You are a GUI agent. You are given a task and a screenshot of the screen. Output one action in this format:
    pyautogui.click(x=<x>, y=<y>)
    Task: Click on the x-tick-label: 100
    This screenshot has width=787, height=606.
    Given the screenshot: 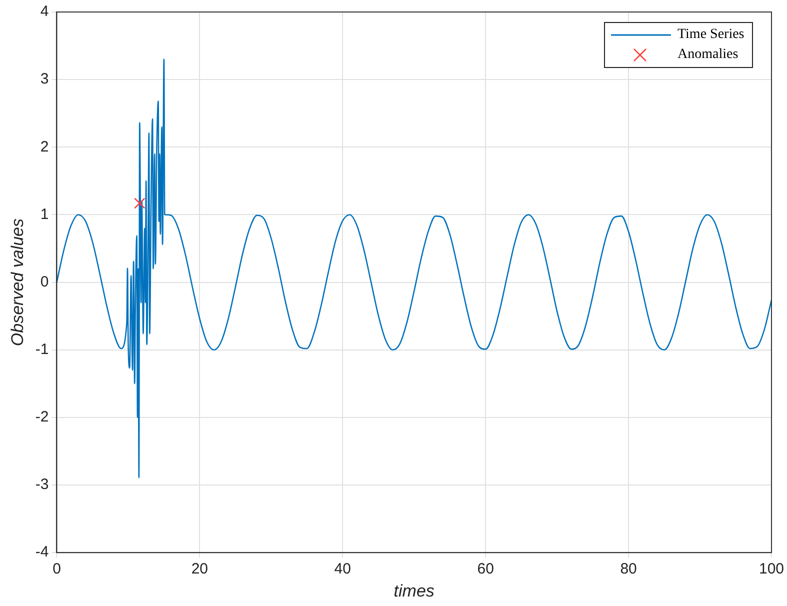 What is the action you would take?
    pyautogui.click(x=771, y=569)
    